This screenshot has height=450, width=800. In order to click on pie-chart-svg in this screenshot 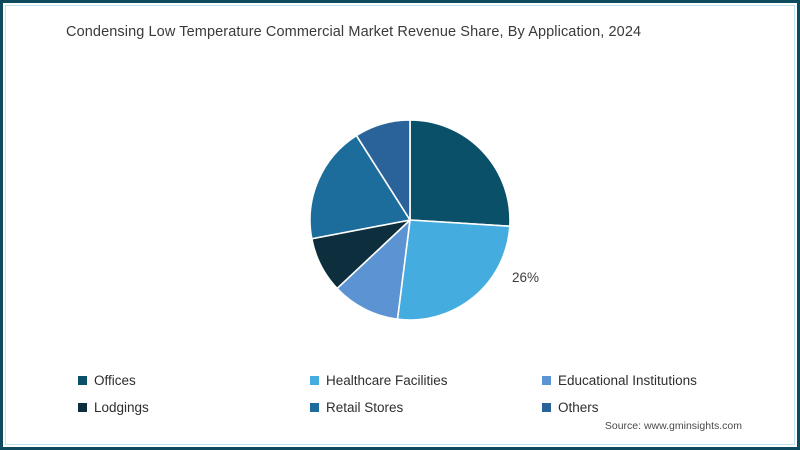, I will do `click(410, 220)`.